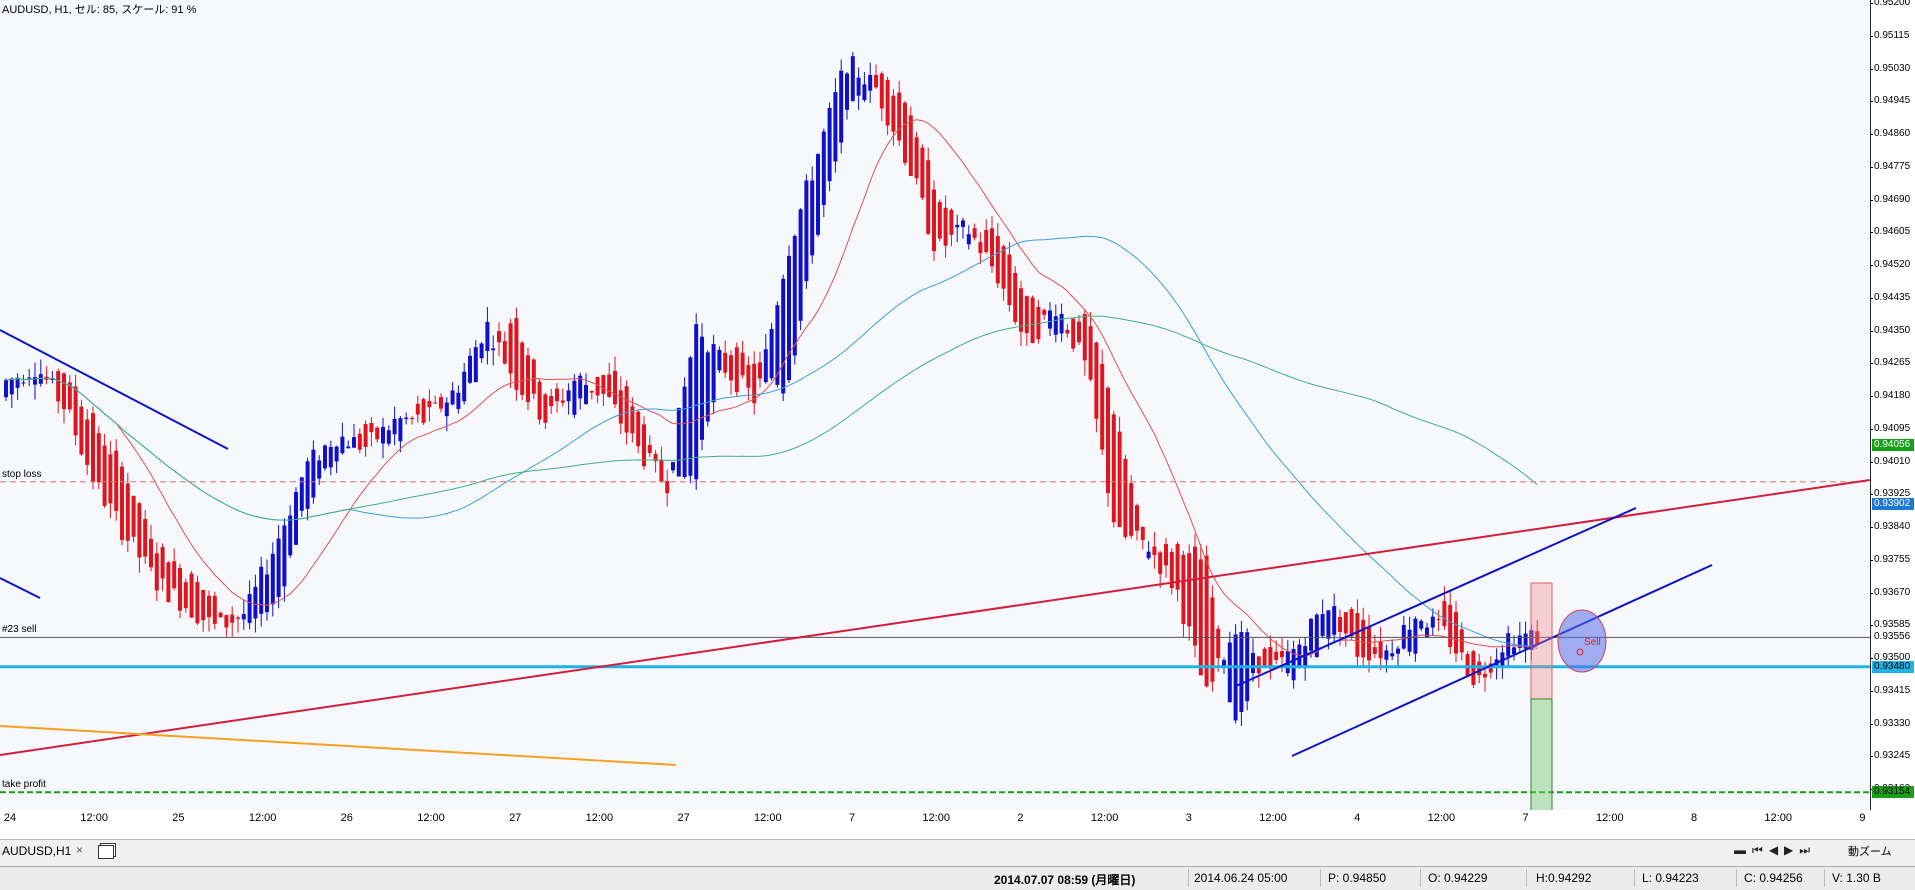 The width and height of the screenshot is (1915, 890). I want to click on prev-icon: ◀, so click(1773, 850).